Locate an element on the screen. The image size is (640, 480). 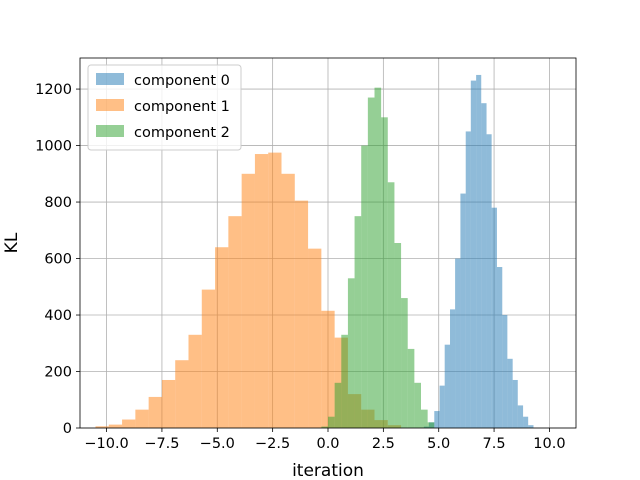
y-tick-label: 600 is located at coordinates (58, 260).